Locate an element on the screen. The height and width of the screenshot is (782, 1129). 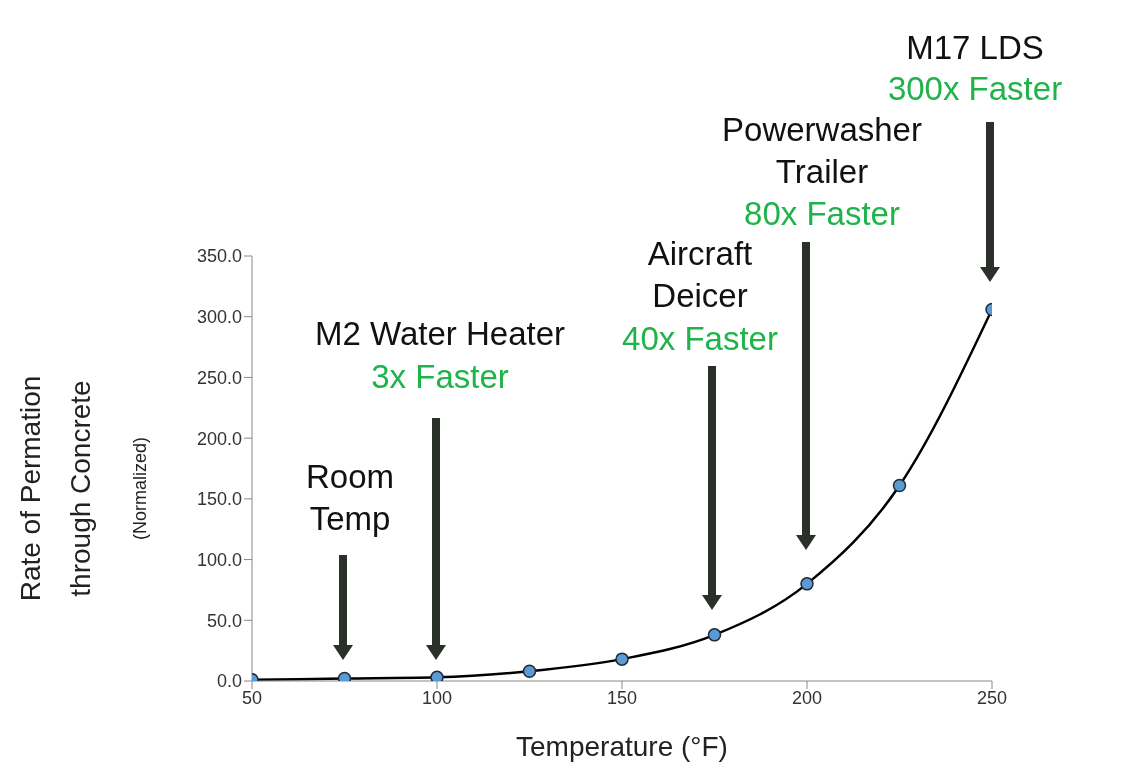
text: M17 LDS is located at coordinates (975, 47).